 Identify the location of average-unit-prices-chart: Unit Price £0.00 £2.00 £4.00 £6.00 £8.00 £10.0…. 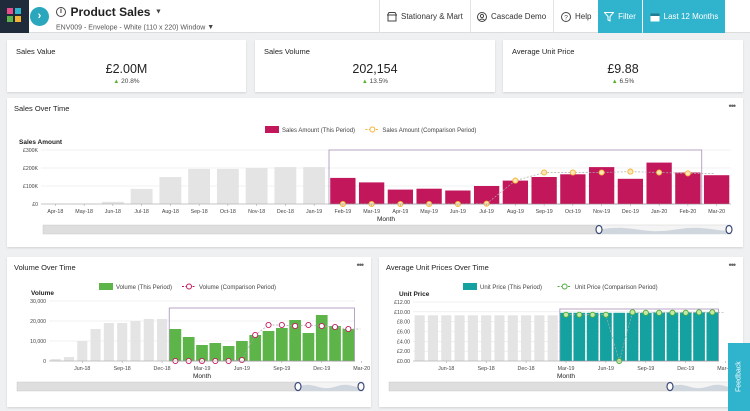
(562, 337).